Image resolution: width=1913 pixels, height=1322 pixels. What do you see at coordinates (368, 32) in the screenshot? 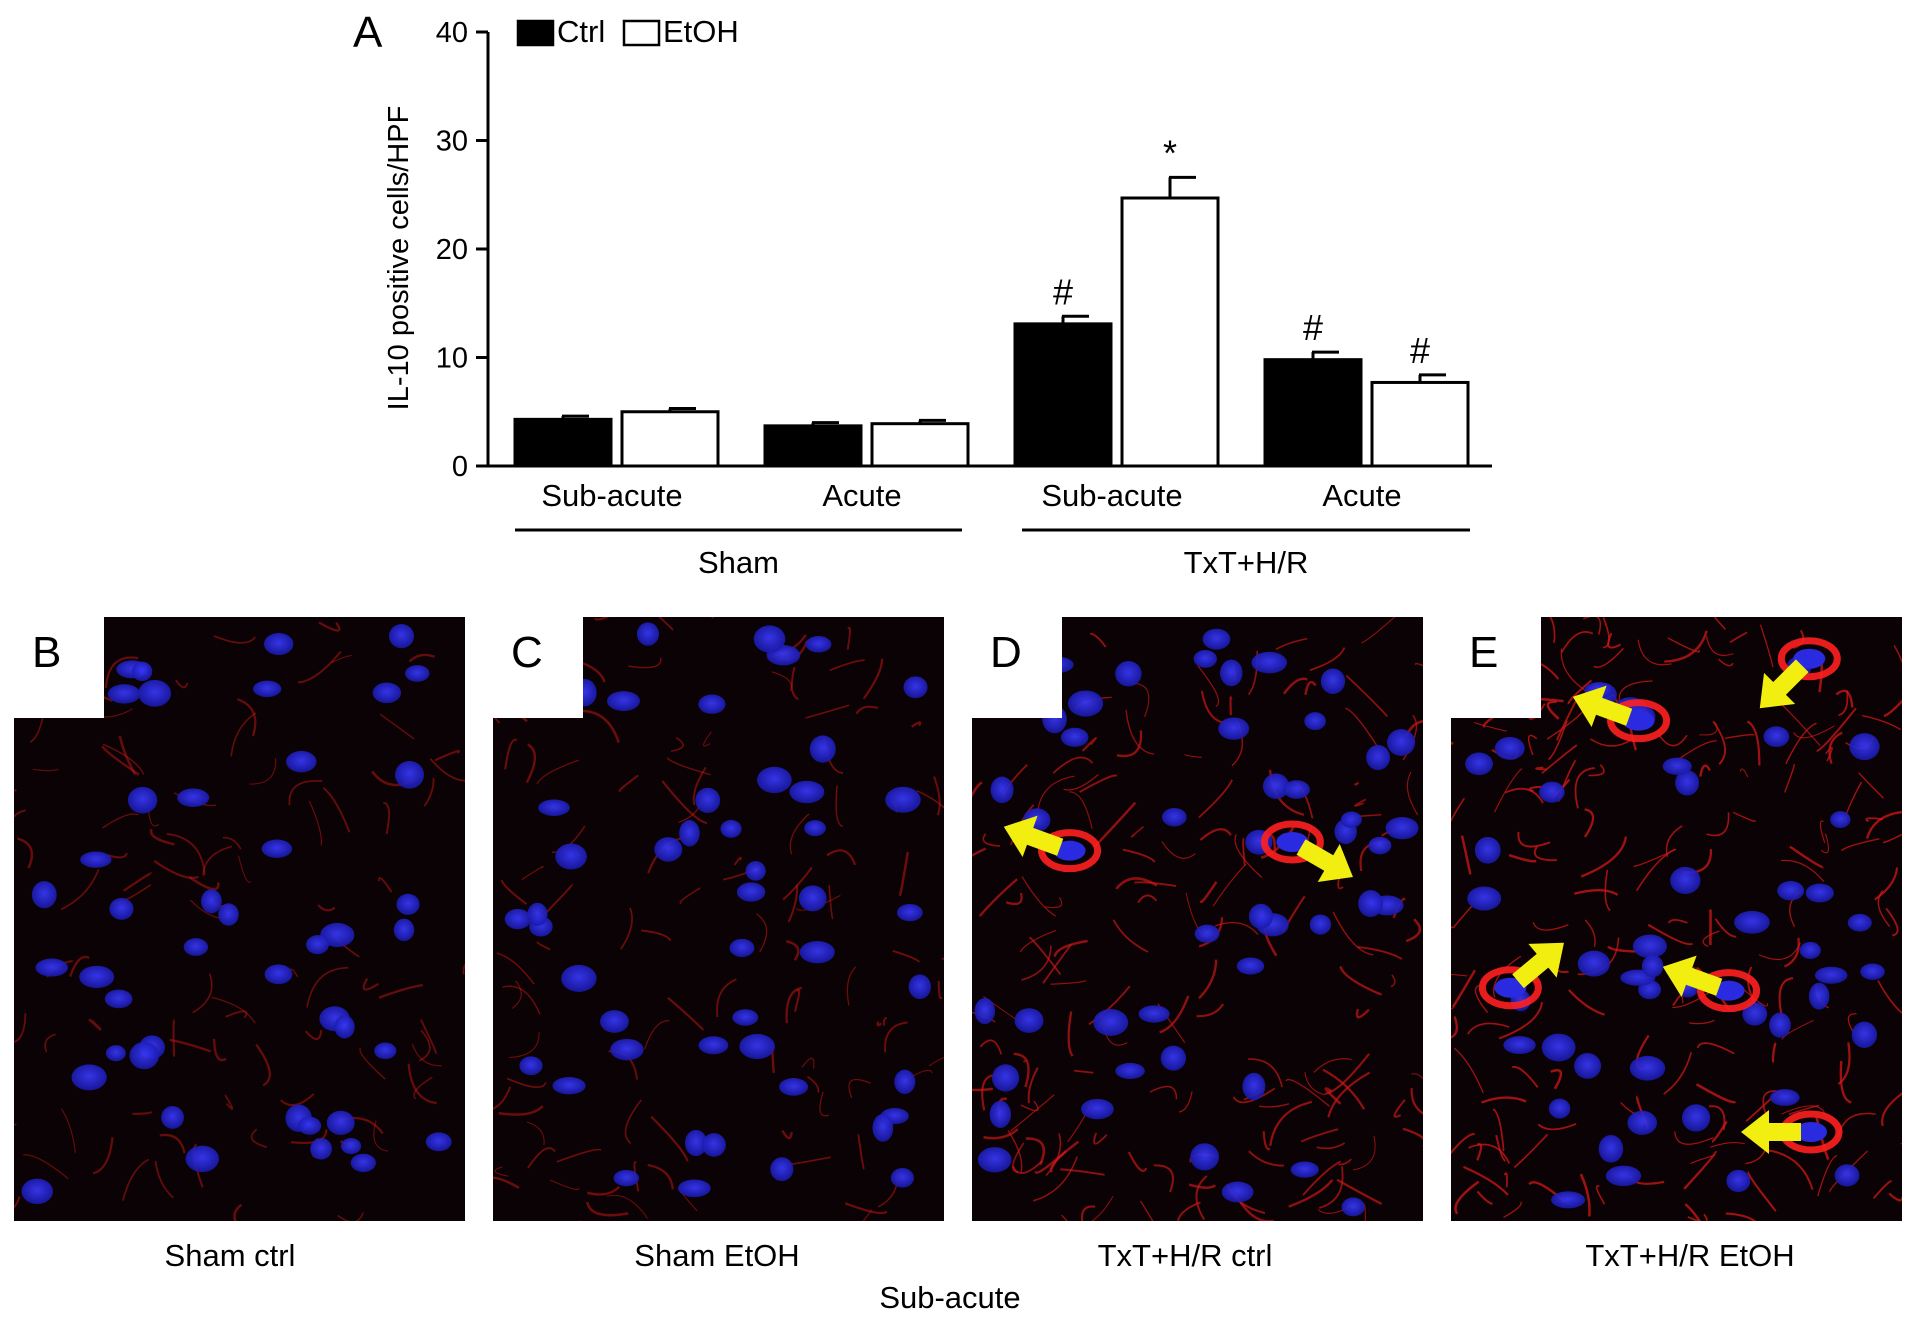
I see `panel-letter-a: A` at bounding box center [368, 32].